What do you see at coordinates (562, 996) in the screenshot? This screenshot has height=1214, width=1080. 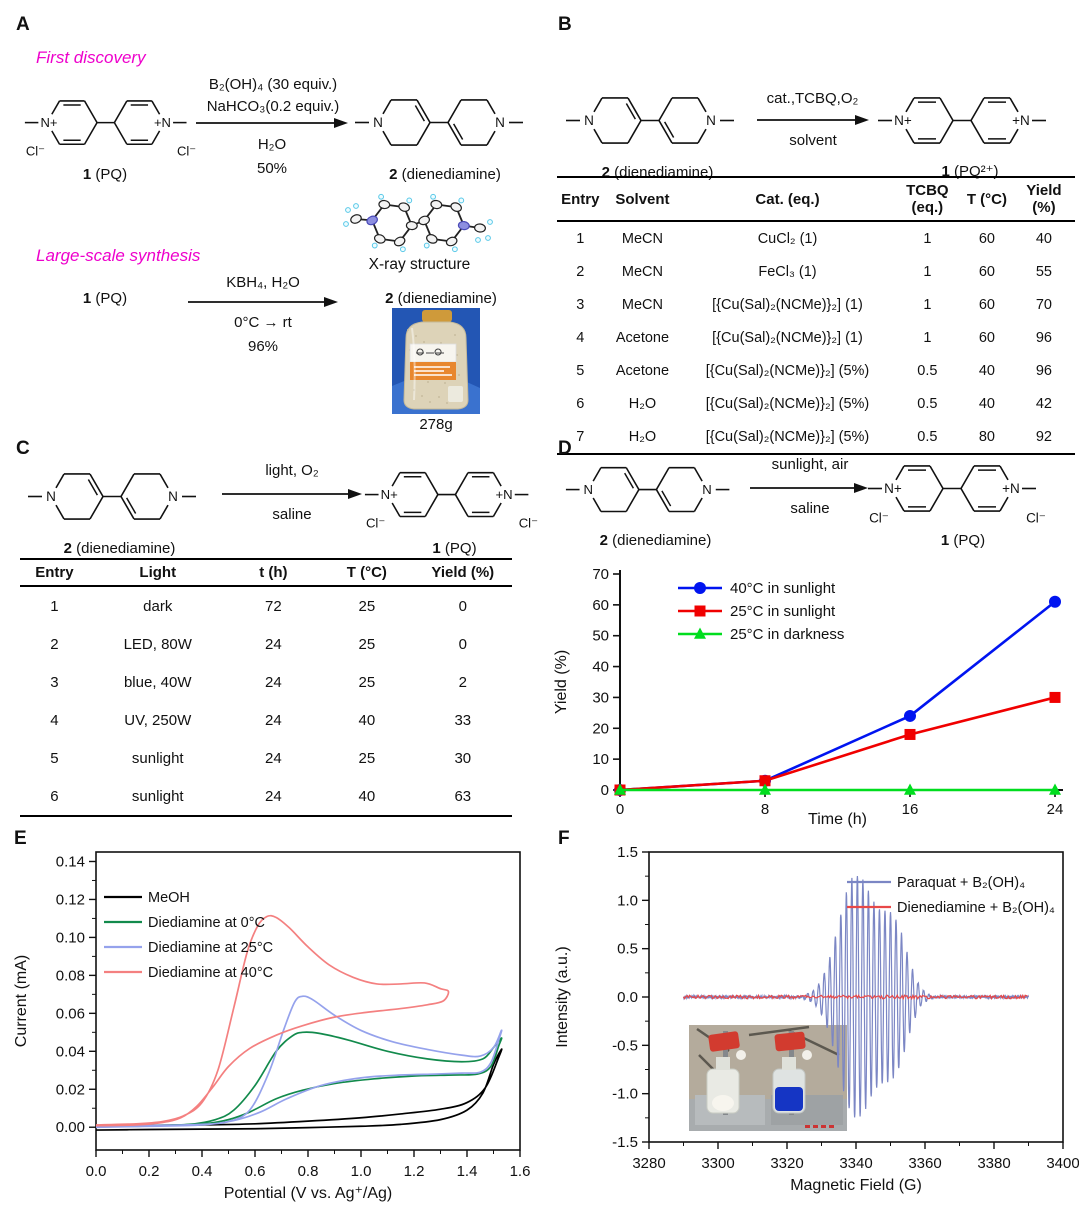 I see `y-axis-label: Intensity (a.u.)` at bounding box center [562, 996].